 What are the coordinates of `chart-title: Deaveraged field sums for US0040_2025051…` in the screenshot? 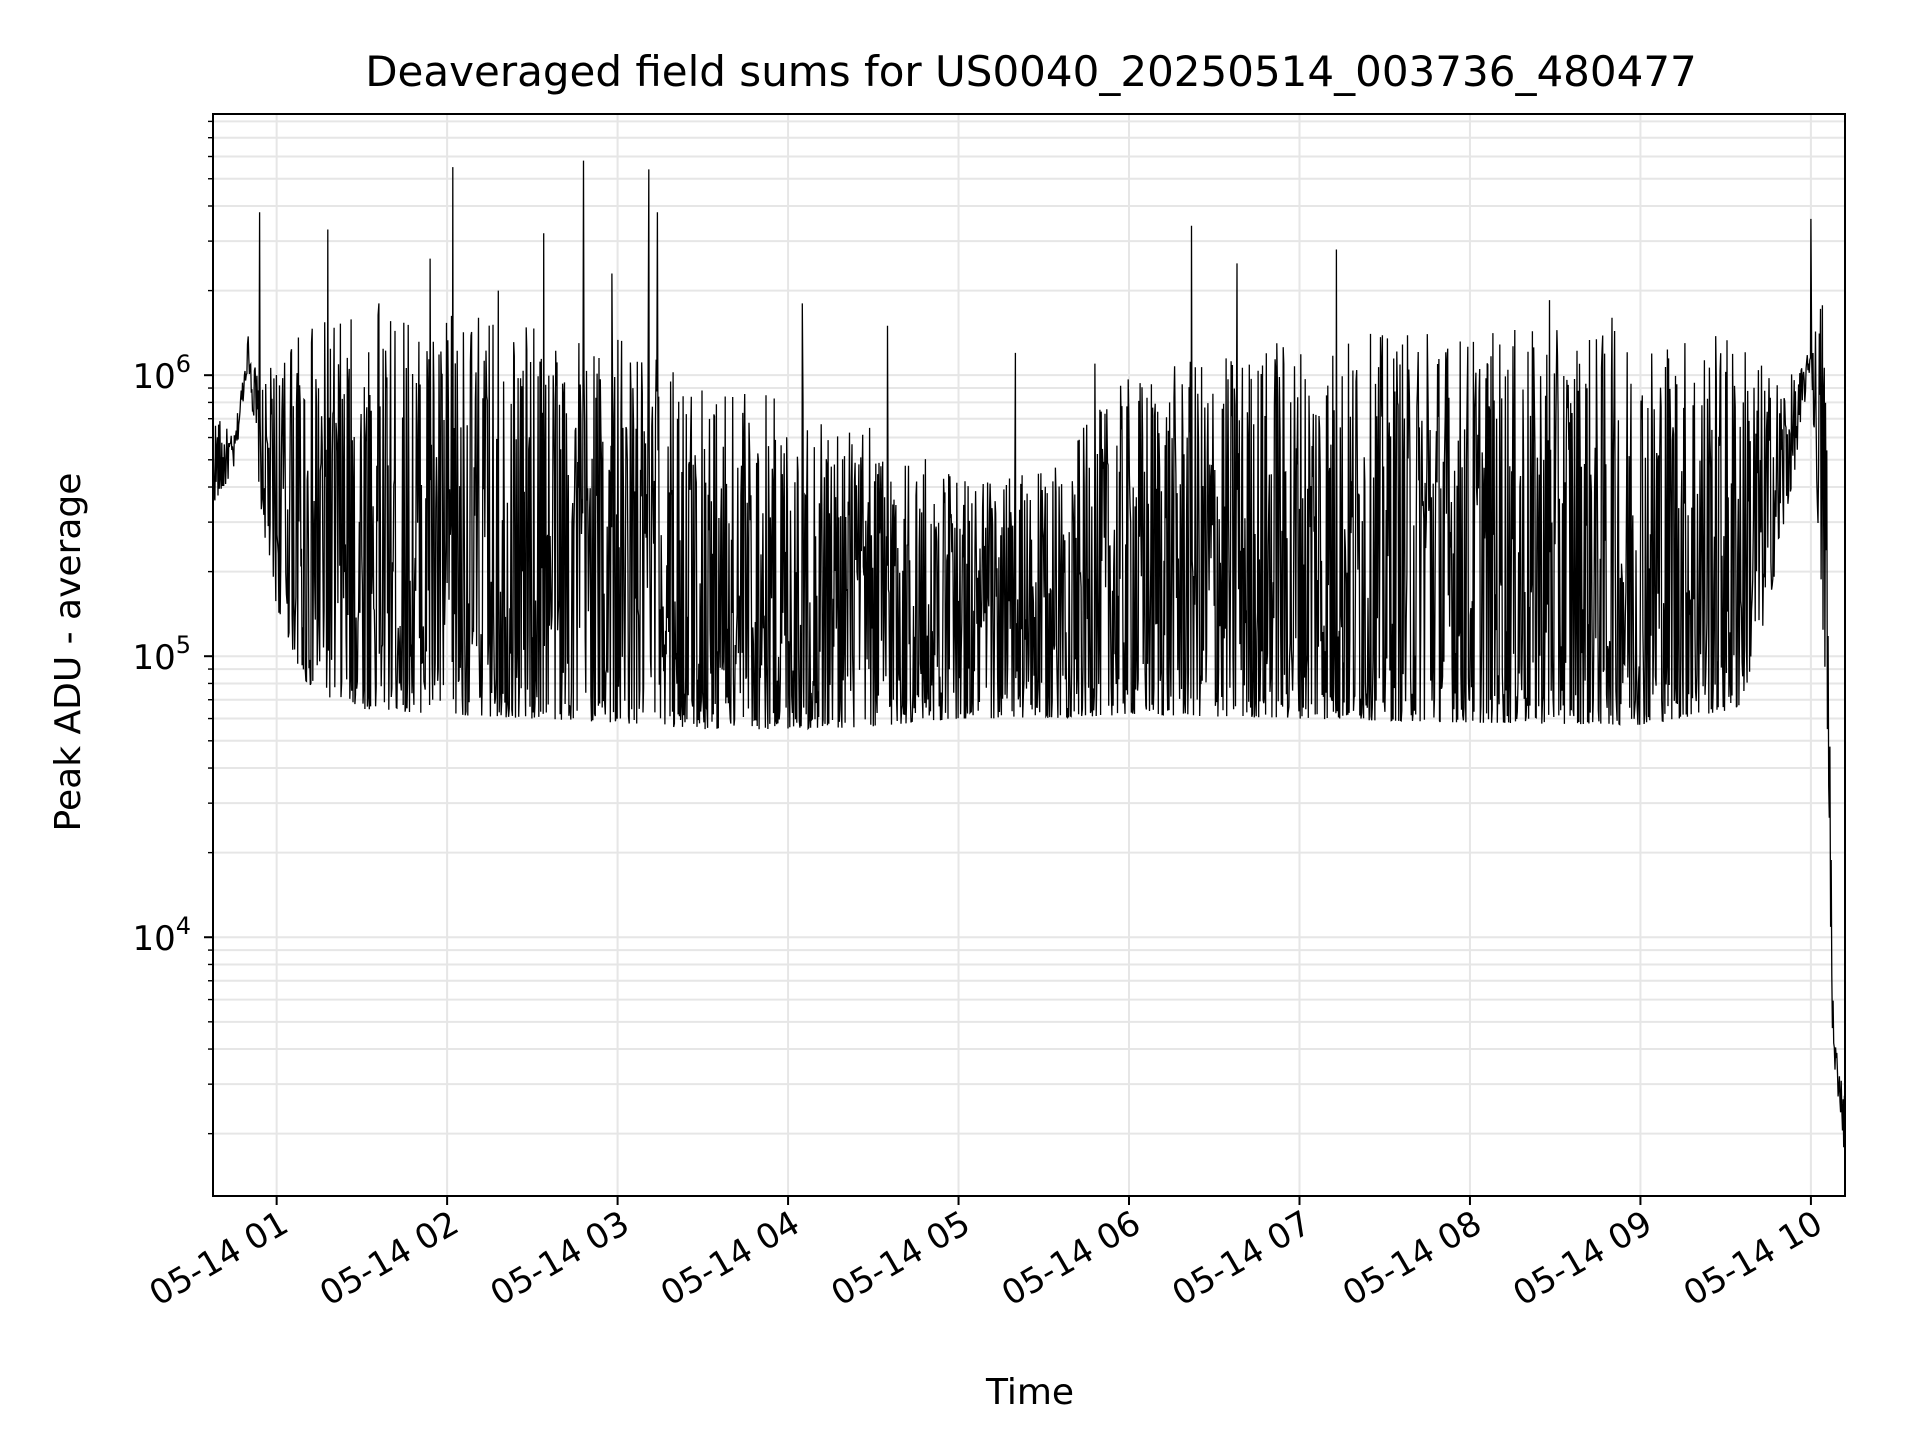 It's located at (1031, 71).